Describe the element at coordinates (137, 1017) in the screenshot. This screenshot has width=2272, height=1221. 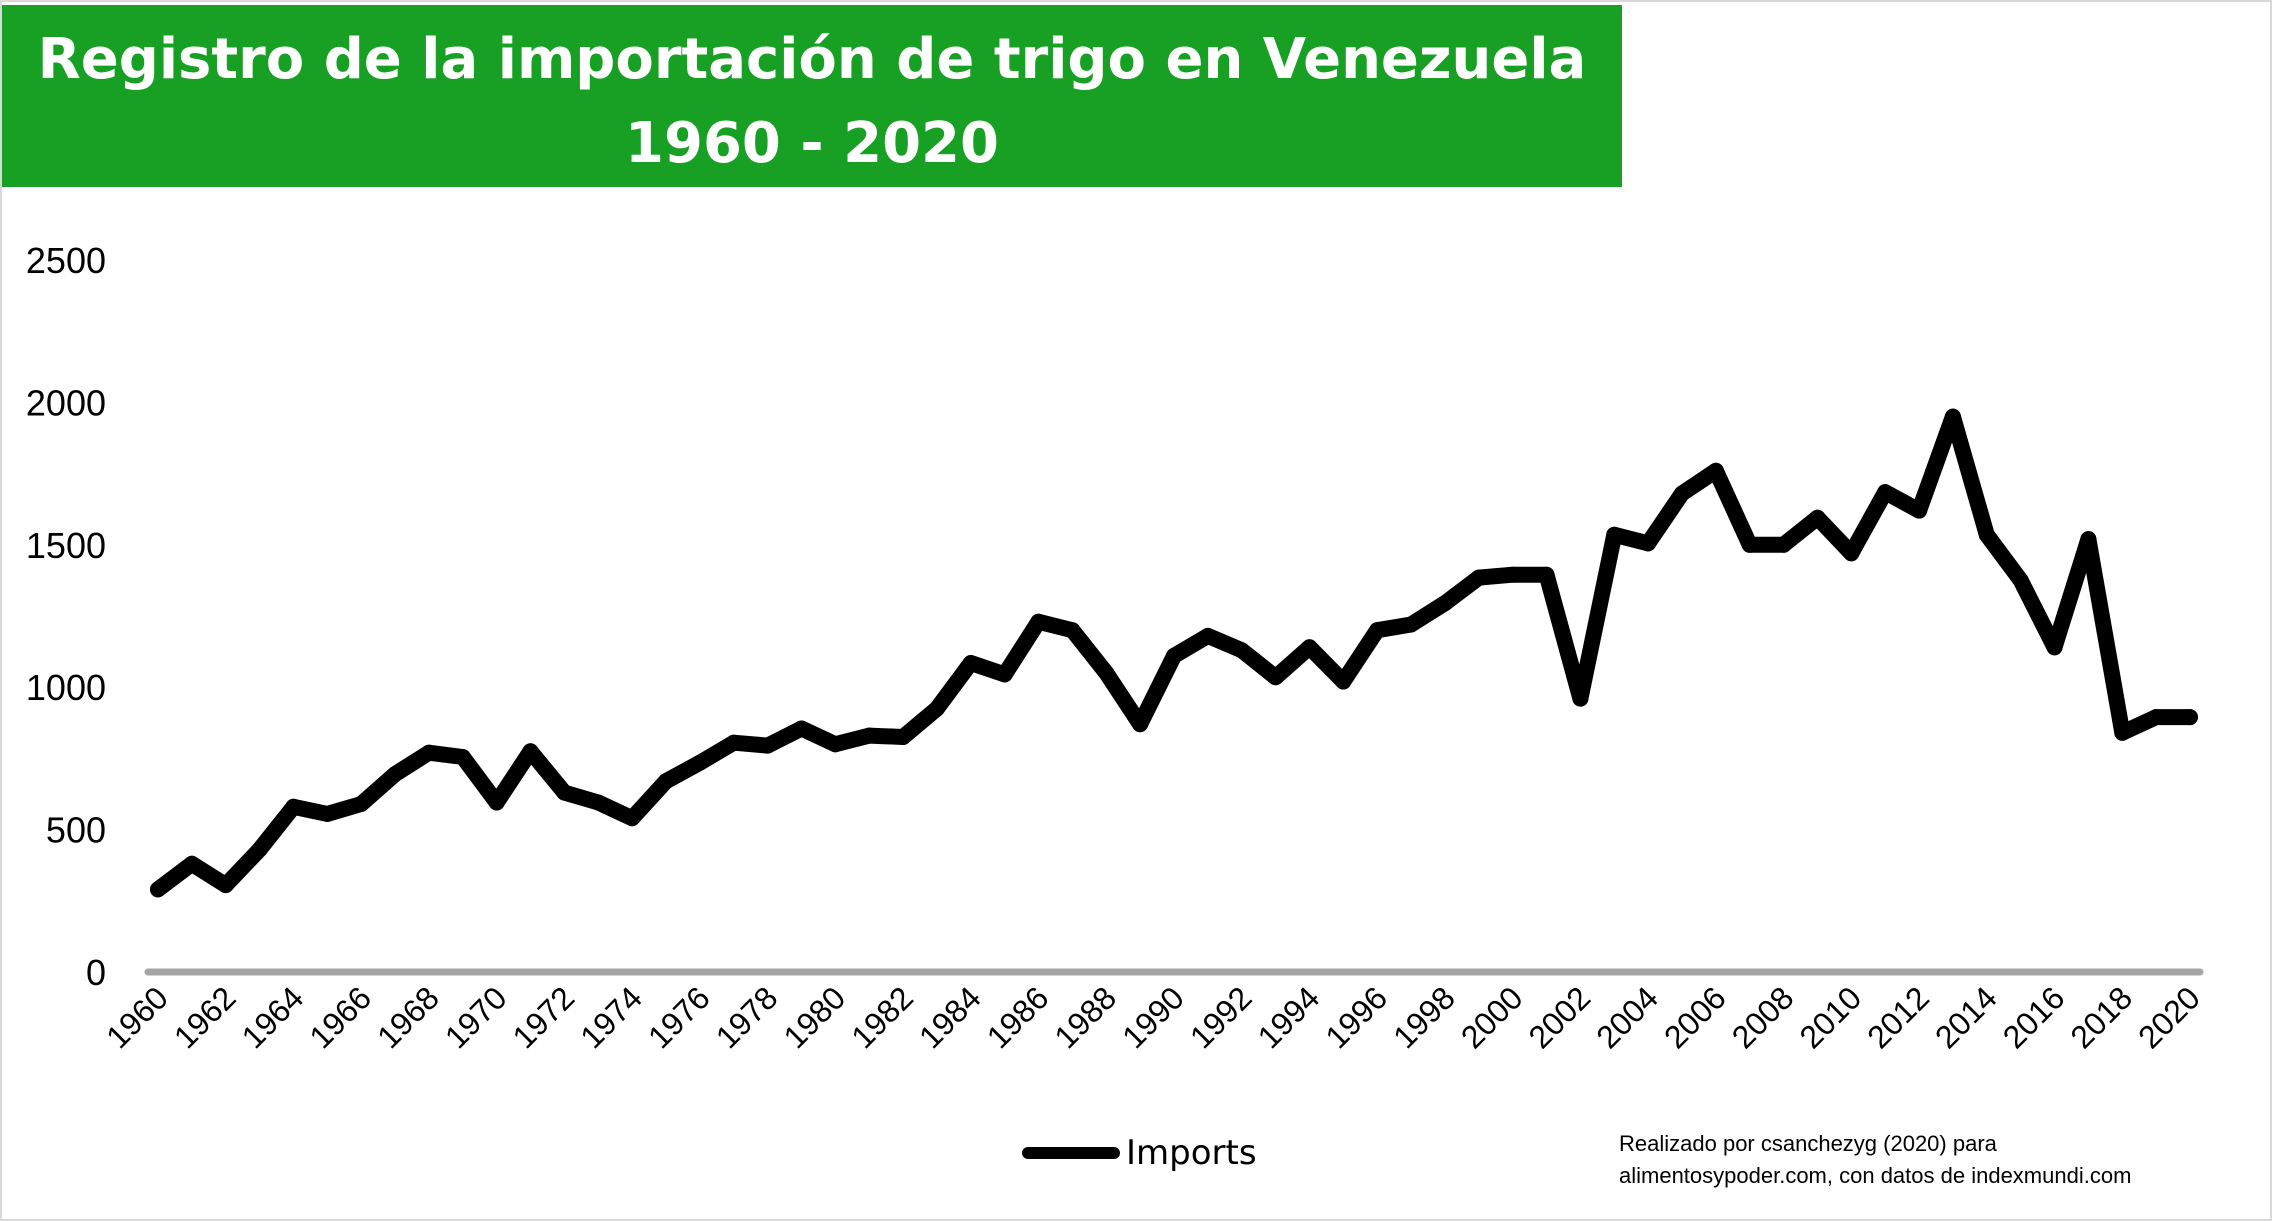
I see `x-tick-label: 1960` at that location.